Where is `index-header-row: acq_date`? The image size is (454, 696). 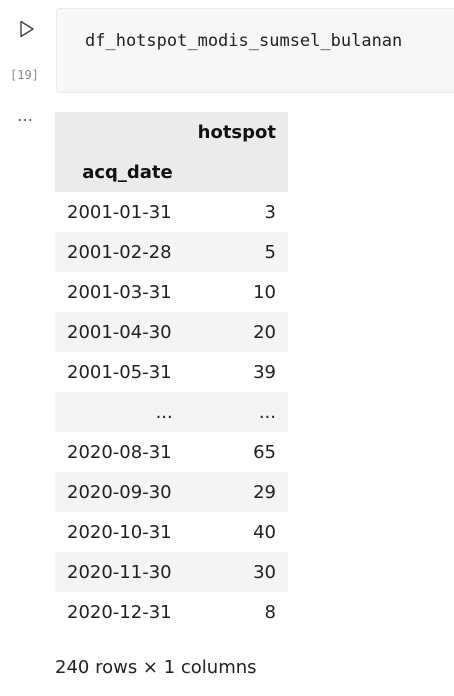 index-header-row: acq_date is located at coordinates (171, 172).